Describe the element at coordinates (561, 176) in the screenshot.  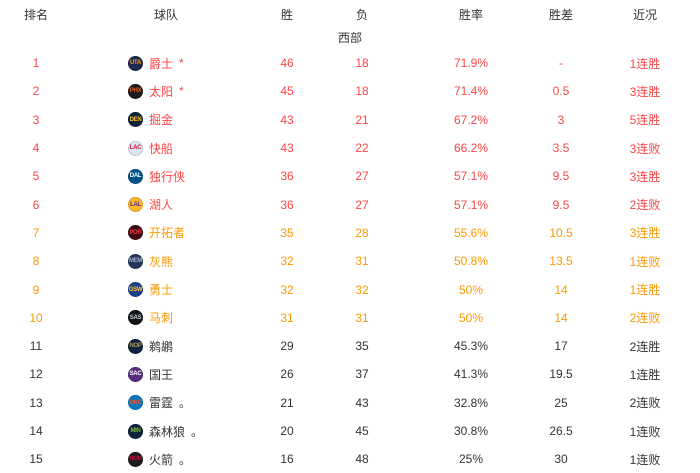
I see `games-behind-cell: 9.5` at that location.